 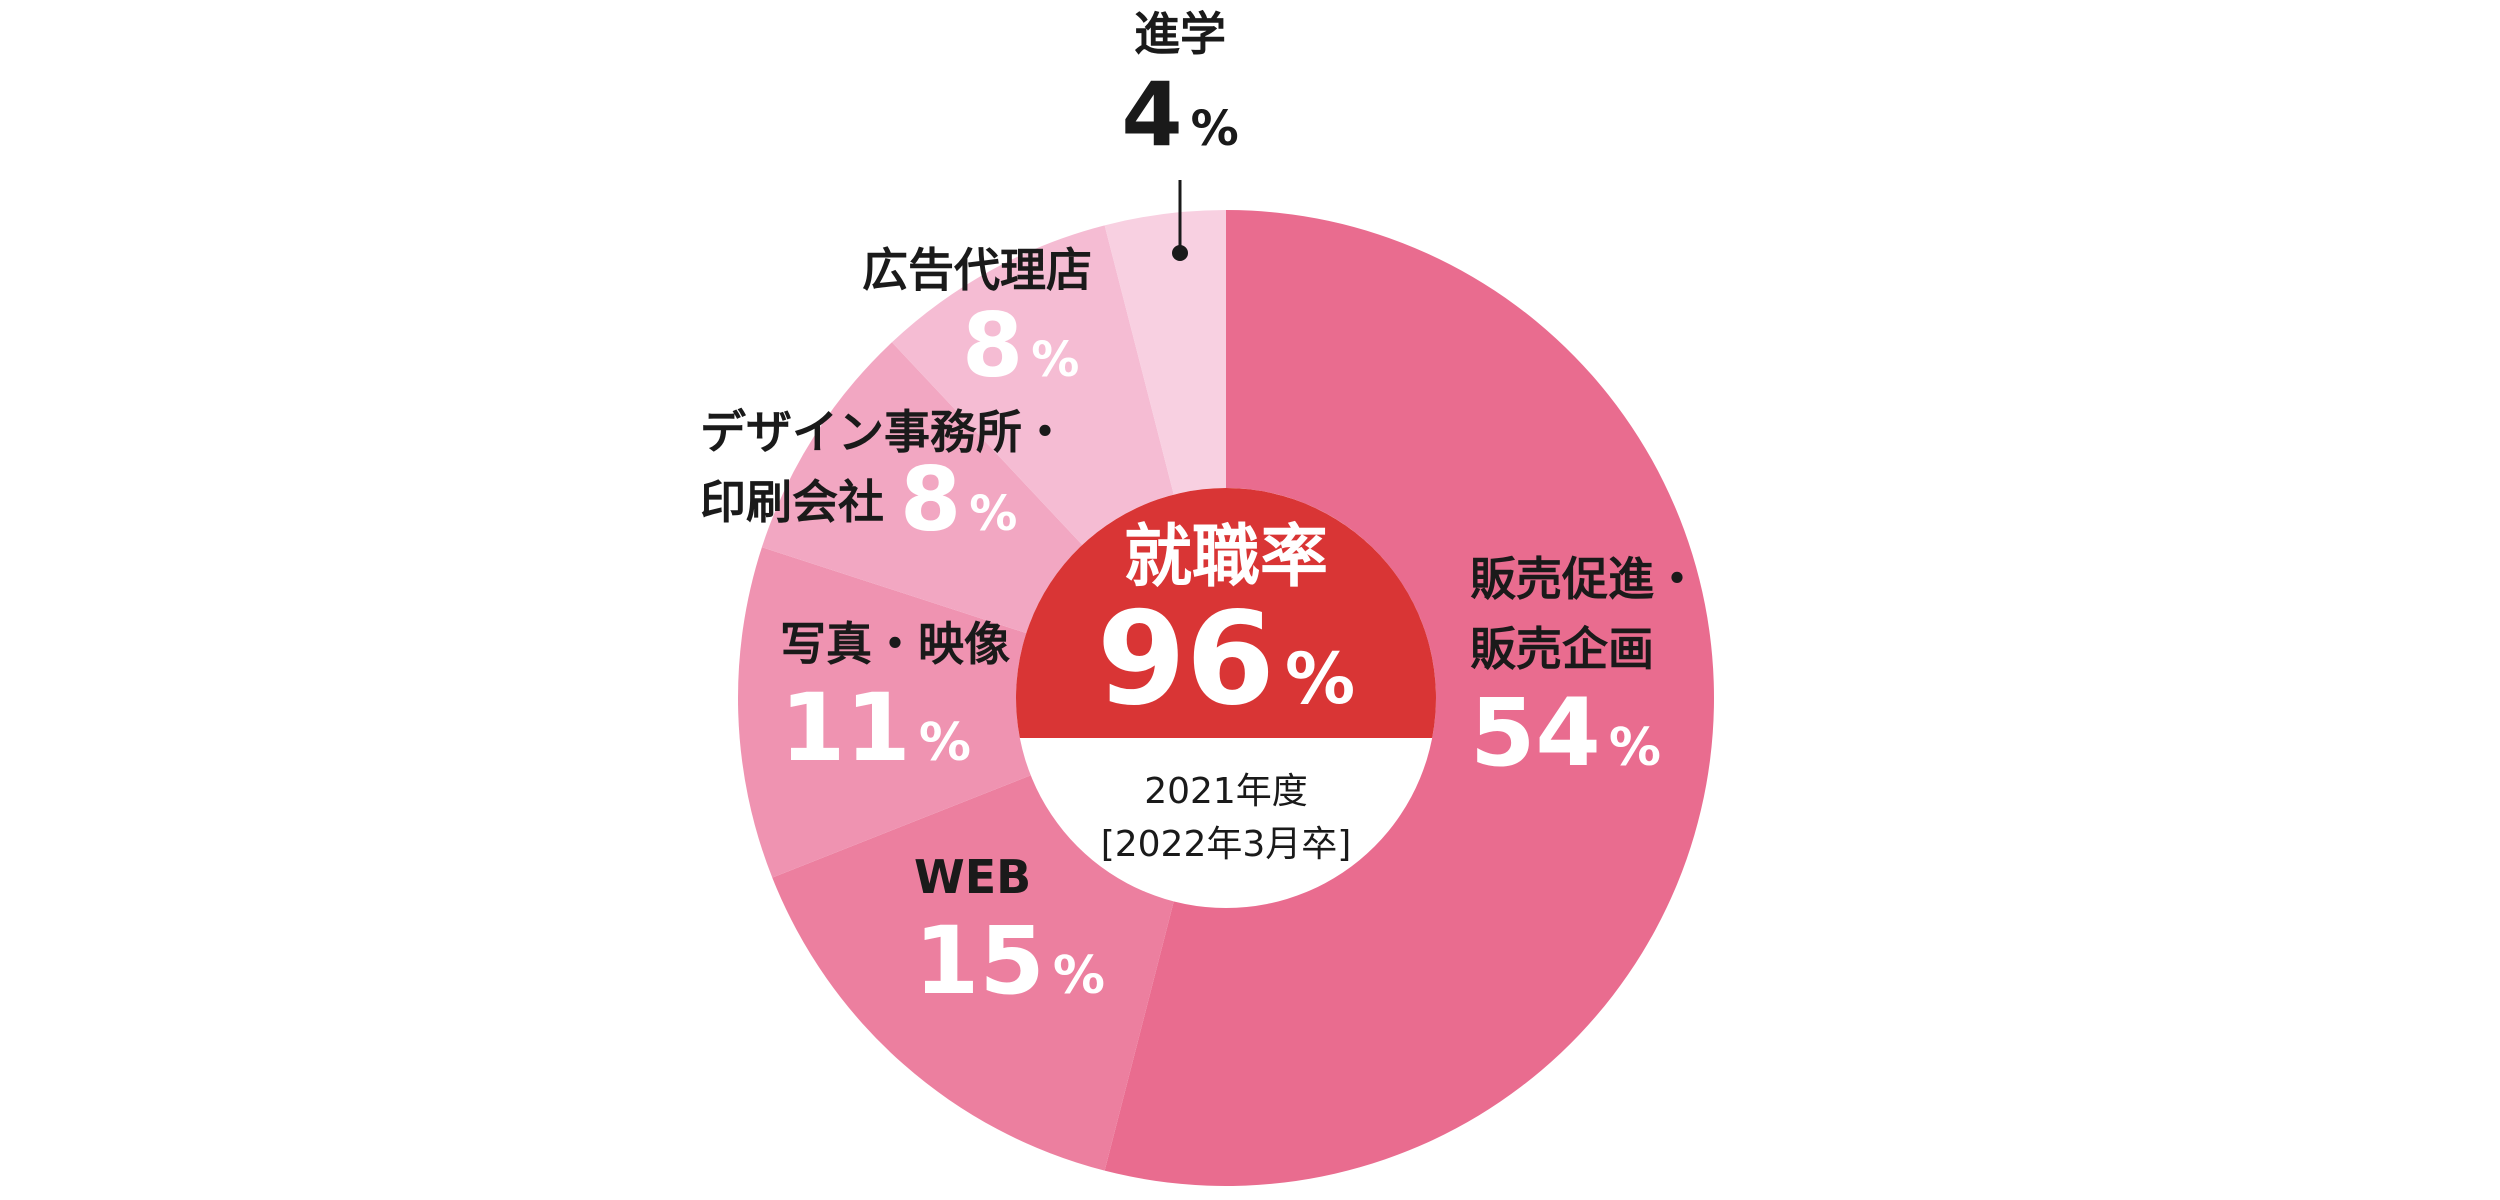 I want to click on slice-value-percent-3: %, so click(x=993, y=514).